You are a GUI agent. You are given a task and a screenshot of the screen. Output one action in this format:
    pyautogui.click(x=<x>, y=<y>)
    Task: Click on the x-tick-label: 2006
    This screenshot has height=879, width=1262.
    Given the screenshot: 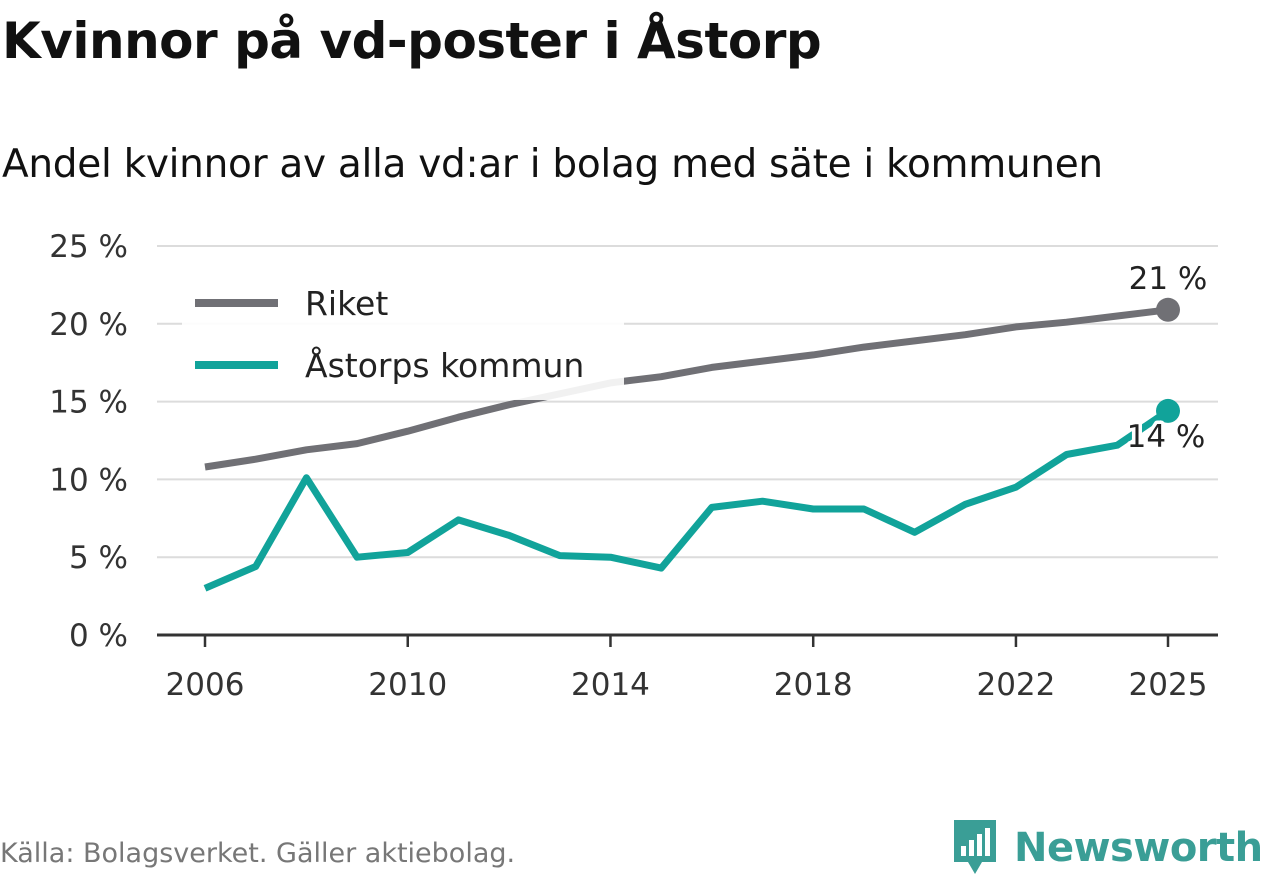 What is the action you would take?
    pyautogui.click(x=205, y=685)
    